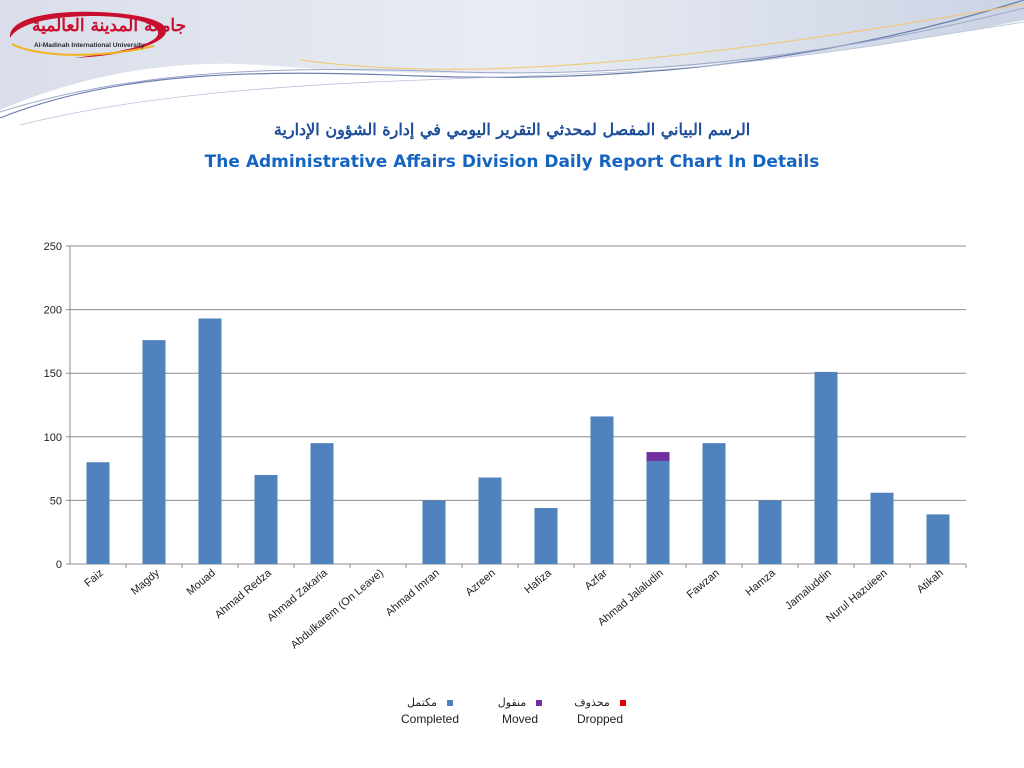  Describe the element at coordinates (53, 247) in the screenshot. I see `y-tick-label: 250` at that location.